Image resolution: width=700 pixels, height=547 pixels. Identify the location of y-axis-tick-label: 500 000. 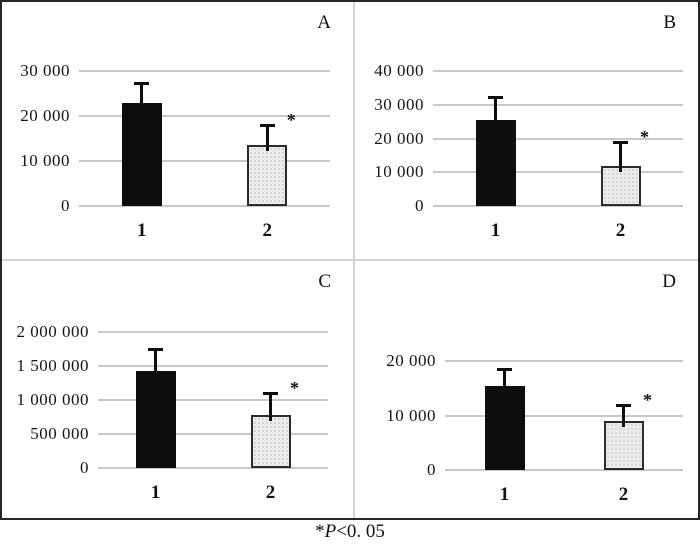
(59, 433).